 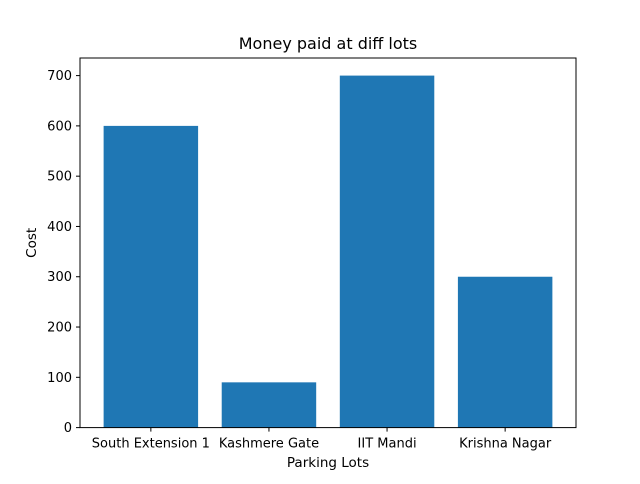 What do you see at coordinates (63, 252) in the screenshot?
I see `y-ticks-layer: 0 100 200 300 400 500 600 700` at bounding box center [63, 252].